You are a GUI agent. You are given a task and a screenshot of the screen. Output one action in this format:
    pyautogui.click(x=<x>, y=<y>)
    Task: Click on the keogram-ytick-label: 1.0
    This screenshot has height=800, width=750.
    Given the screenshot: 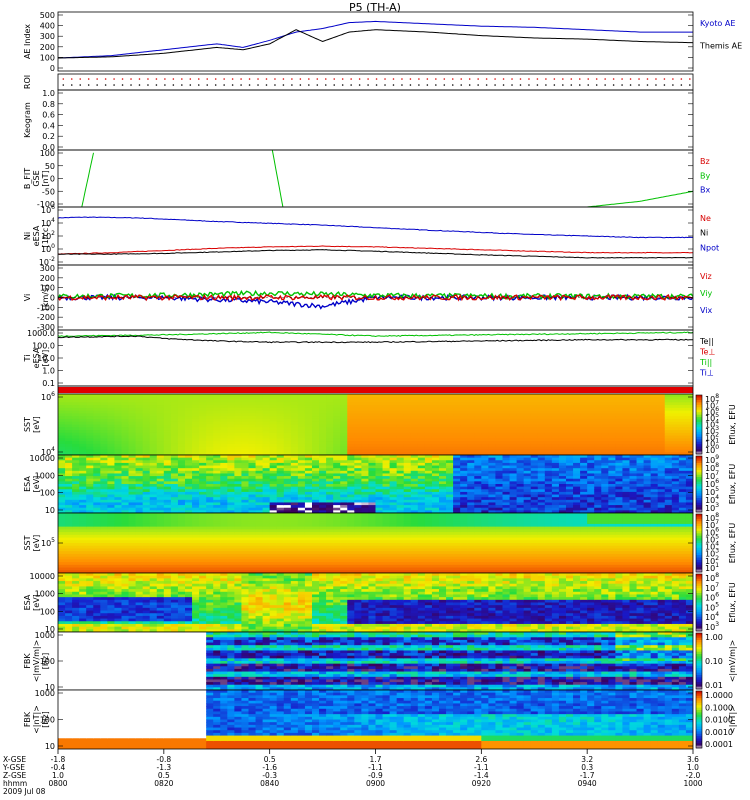 What is the action you would take?
    pyautogui.click(x=48, y=93)
    